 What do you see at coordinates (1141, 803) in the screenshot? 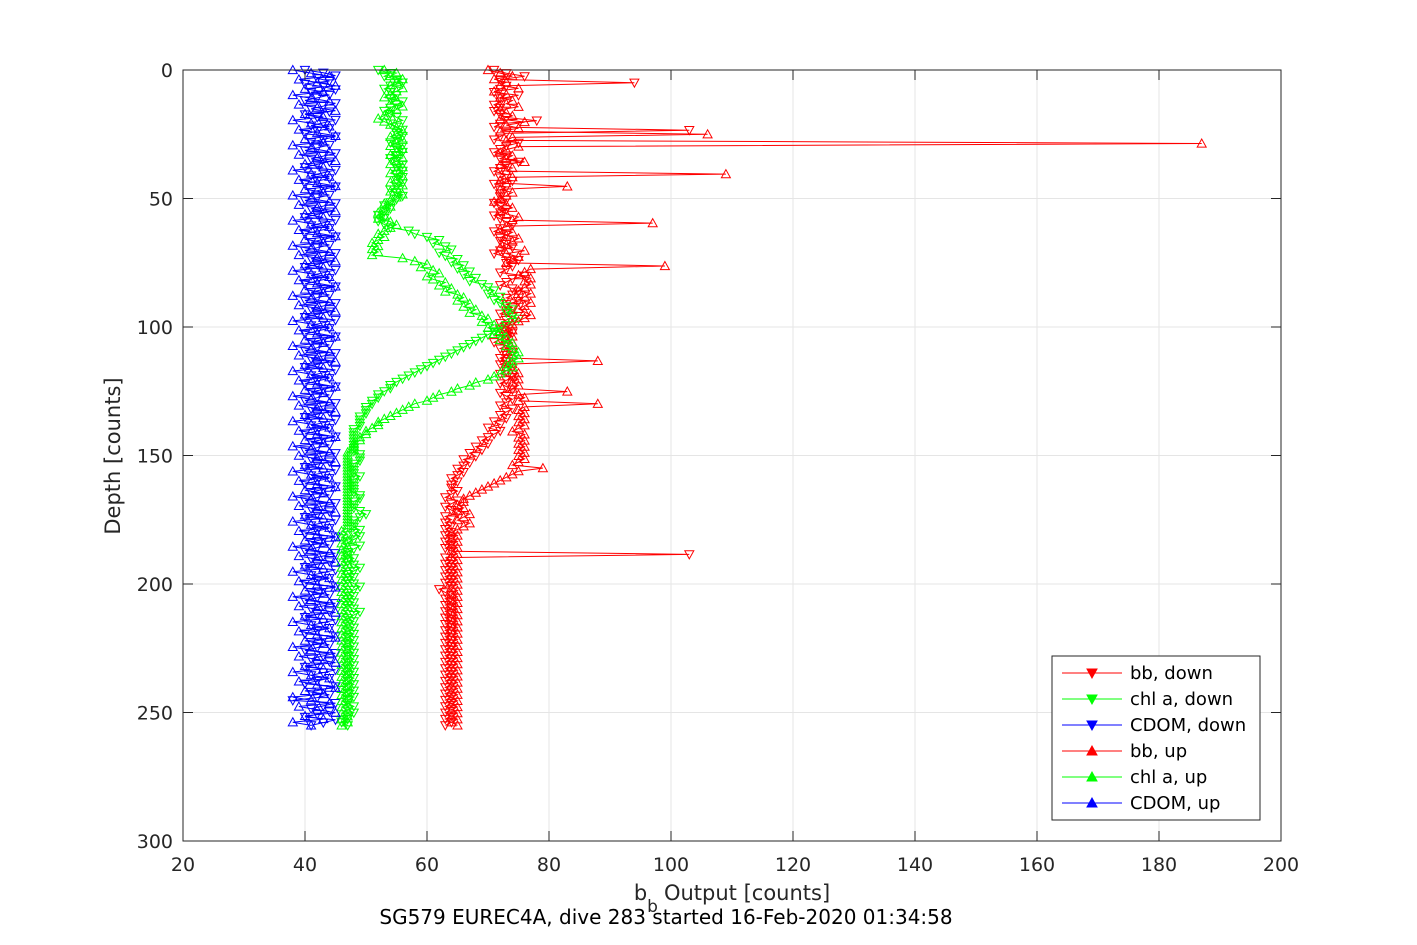
I see `legend-item: CDOM, up` at bounding box center [1141, 803].